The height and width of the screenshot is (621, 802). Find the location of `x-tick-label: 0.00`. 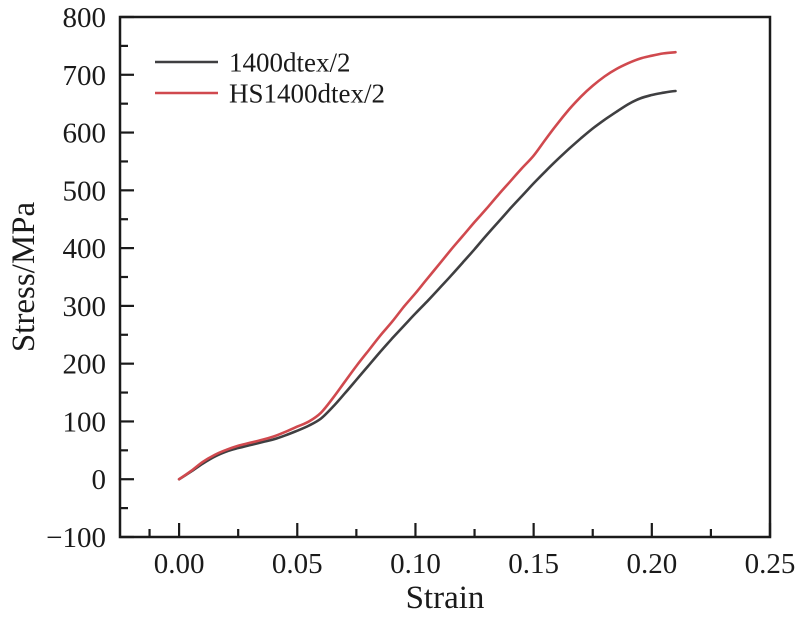

x-tick-label: 0.00 is located at coordinates (179, 564).